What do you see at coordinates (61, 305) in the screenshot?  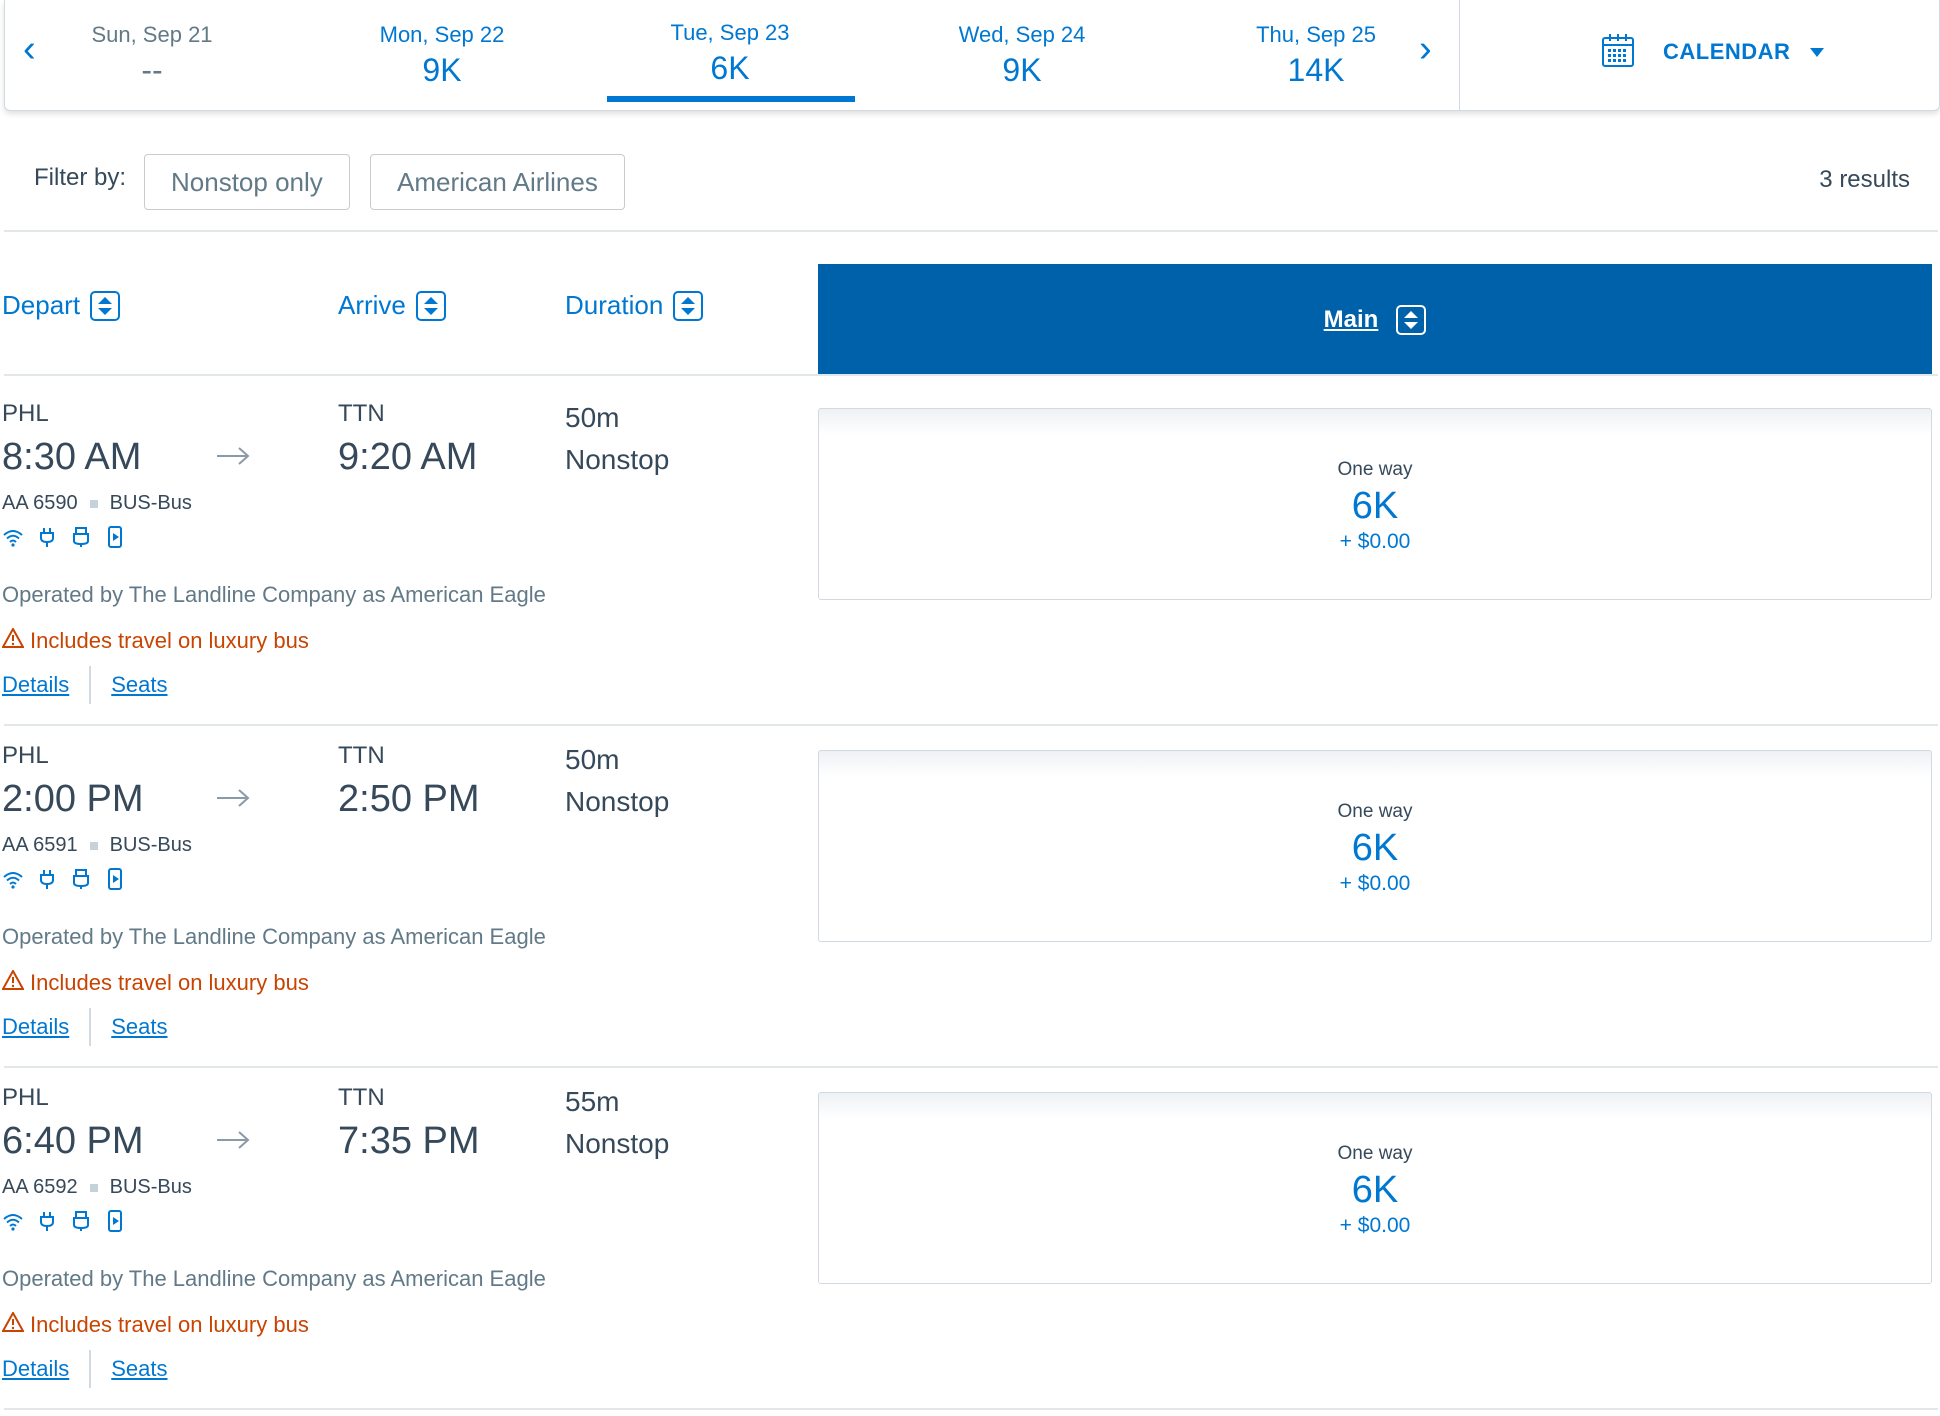 I see `sort-depart-header: Depart` at bounding box center [61, 305].